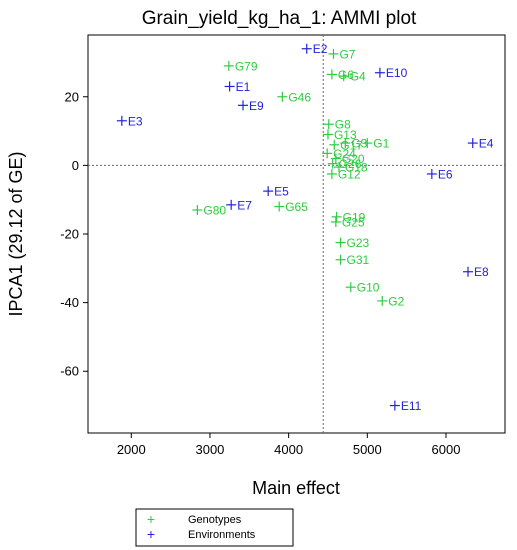  I want to click on legend-box, so click(214, 527).